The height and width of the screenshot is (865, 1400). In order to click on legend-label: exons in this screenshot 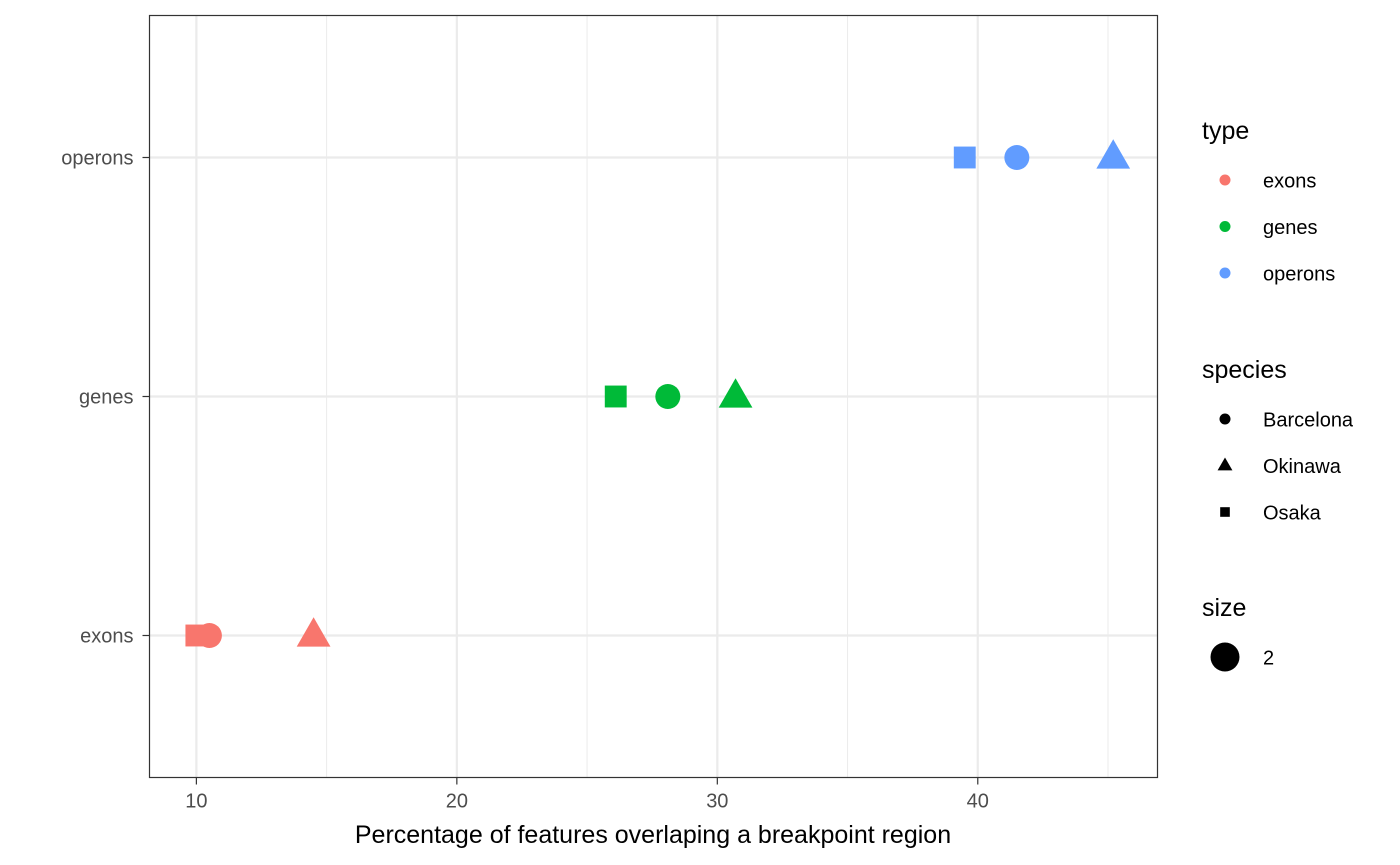, I will do `click(1289, 182)`.